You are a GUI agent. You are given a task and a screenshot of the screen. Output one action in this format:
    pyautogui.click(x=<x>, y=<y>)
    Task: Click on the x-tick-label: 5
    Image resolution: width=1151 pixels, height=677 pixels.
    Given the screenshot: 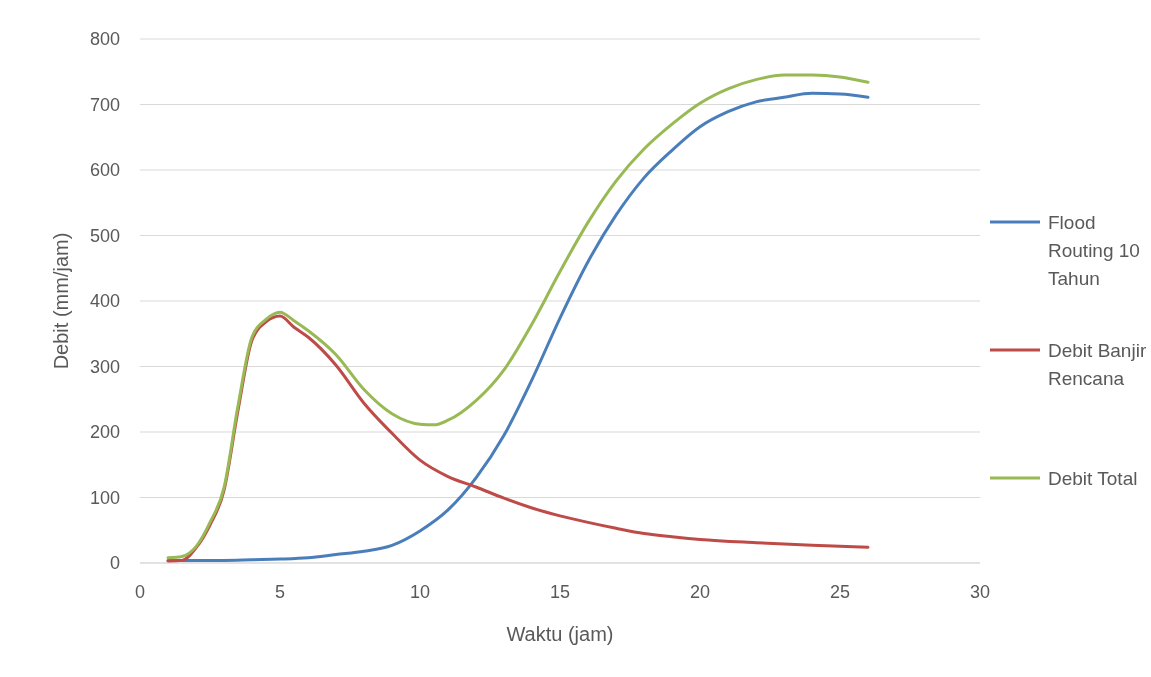 What is the action you would take?
    pyautogui.click(x=280, y=592)
    